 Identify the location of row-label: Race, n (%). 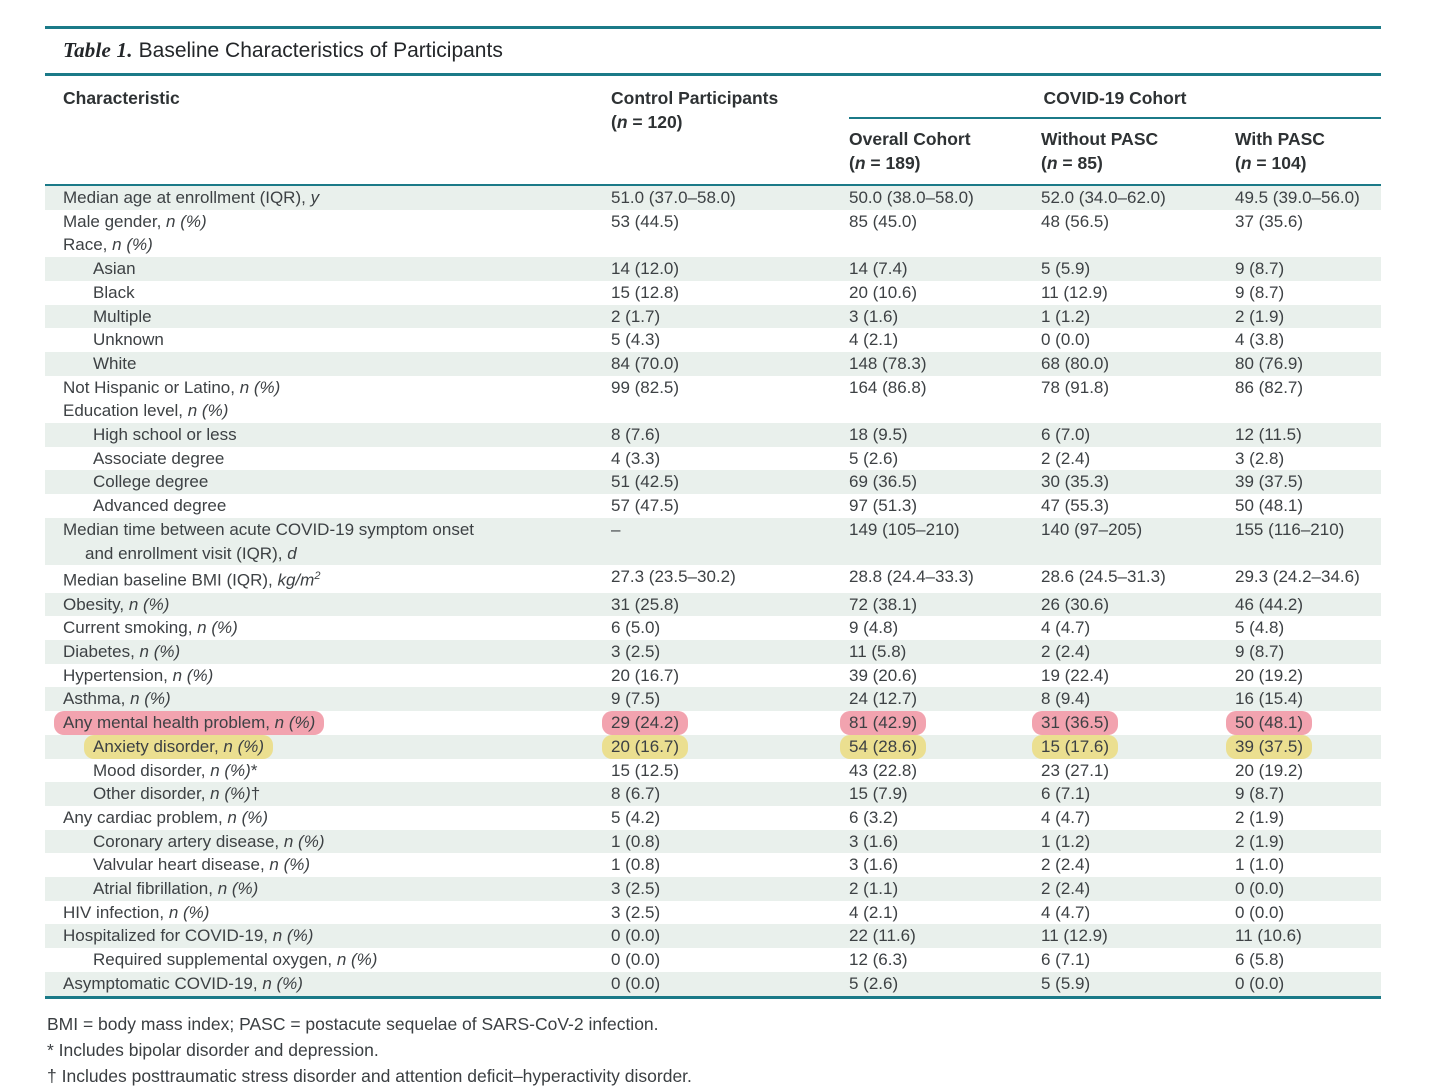
(108, 245).